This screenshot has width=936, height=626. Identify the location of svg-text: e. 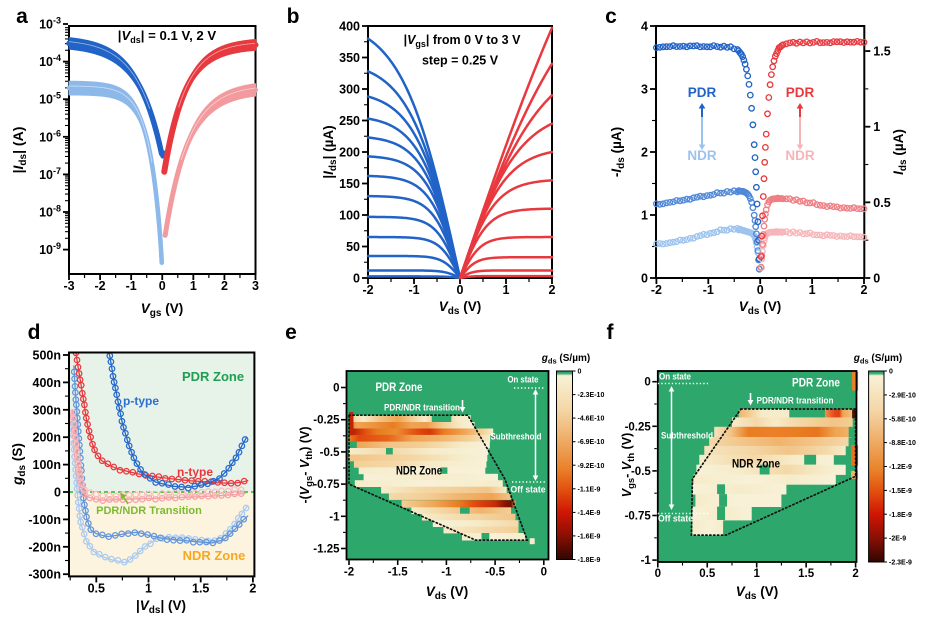
(291, 332).